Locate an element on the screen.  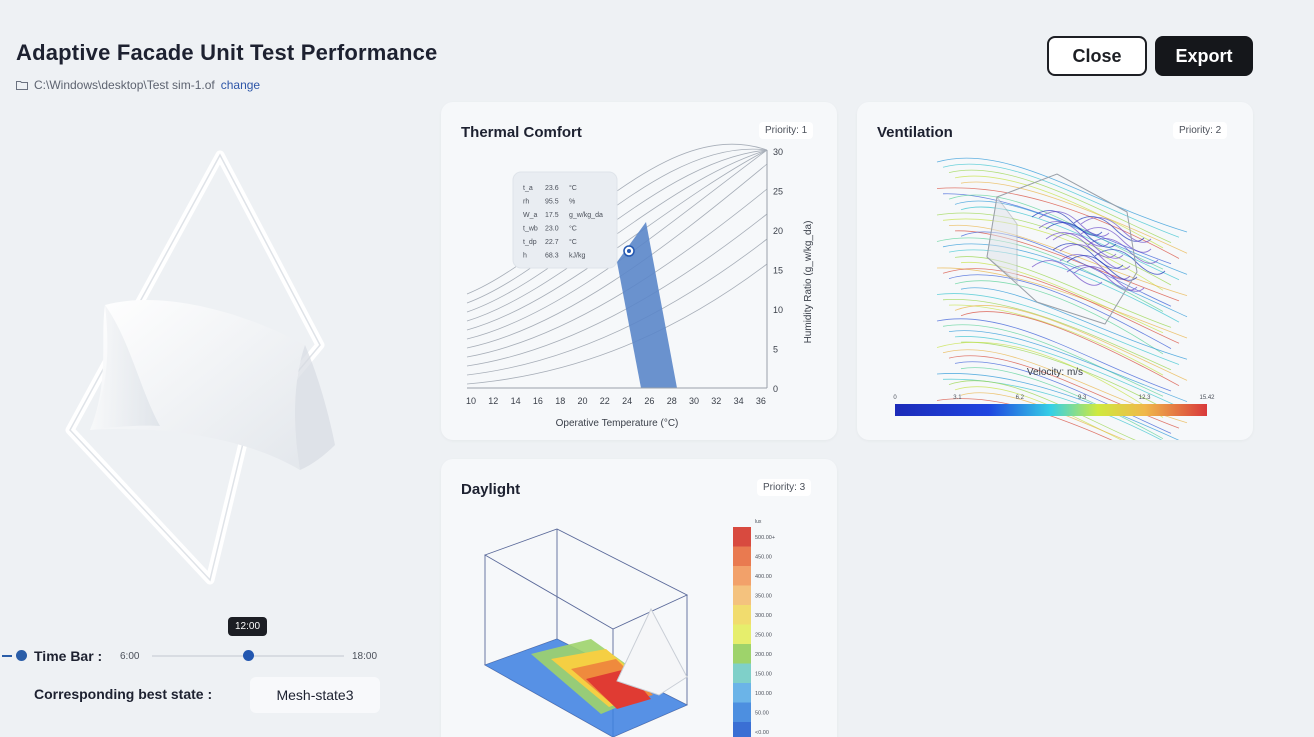
thermal-x-tick: 34 is located at coordinates (739, 401).